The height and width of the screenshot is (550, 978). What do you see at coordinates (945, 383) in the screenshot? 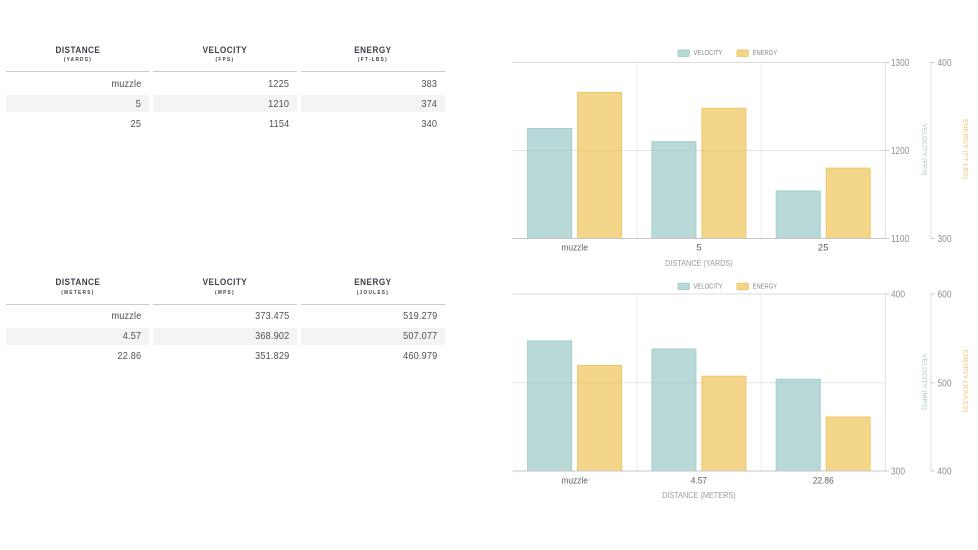
I see `svg-text: 500` at bounding box center [945, 383].